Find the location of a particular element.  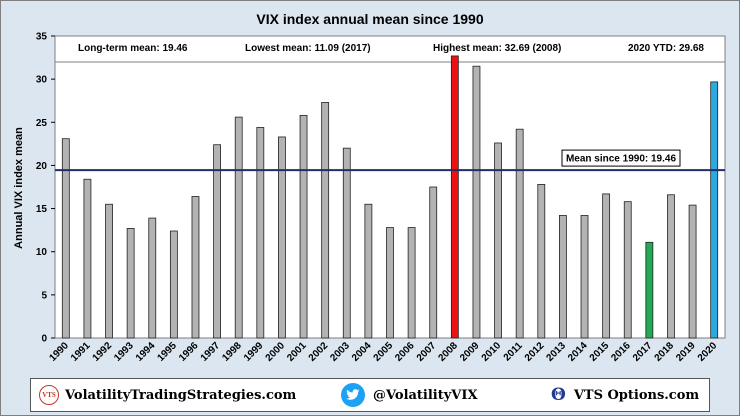

footer-options-text: VTS Options.com is located at coordinates (636, 395).